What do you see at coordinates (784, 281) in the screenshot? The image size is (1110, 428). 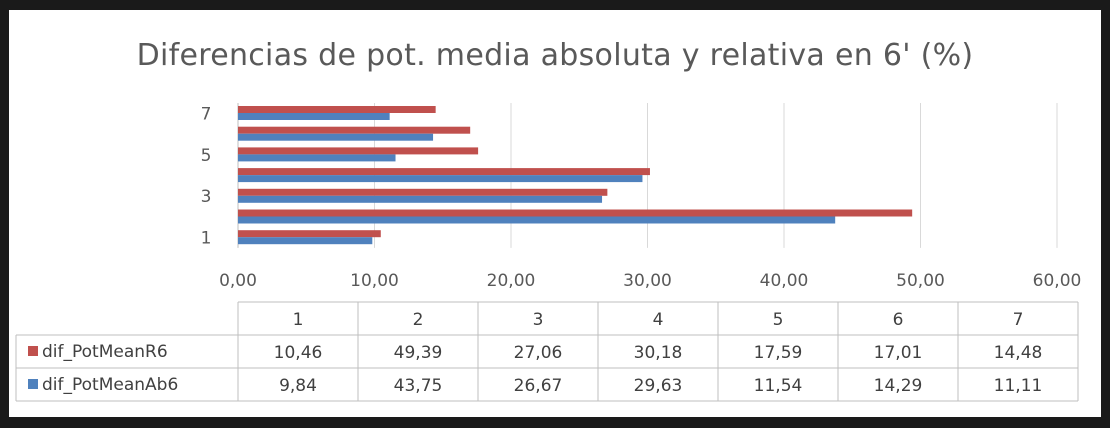 I see `x-tick-label: 40,00` at bounding box center [784, 281].